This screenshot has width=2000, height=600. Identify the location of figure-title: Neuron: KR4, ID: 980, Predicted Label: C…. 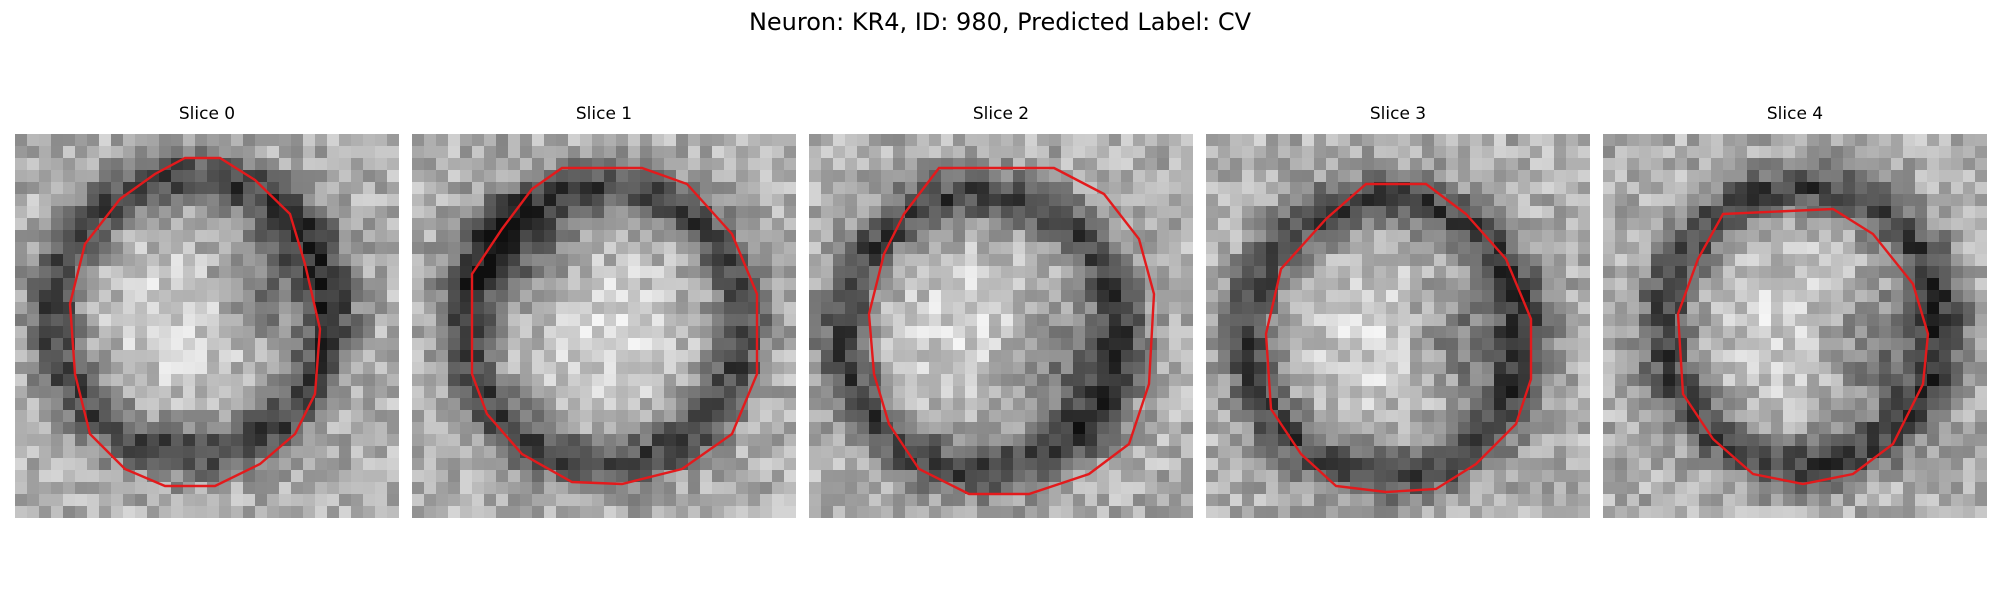
(1000, 22).